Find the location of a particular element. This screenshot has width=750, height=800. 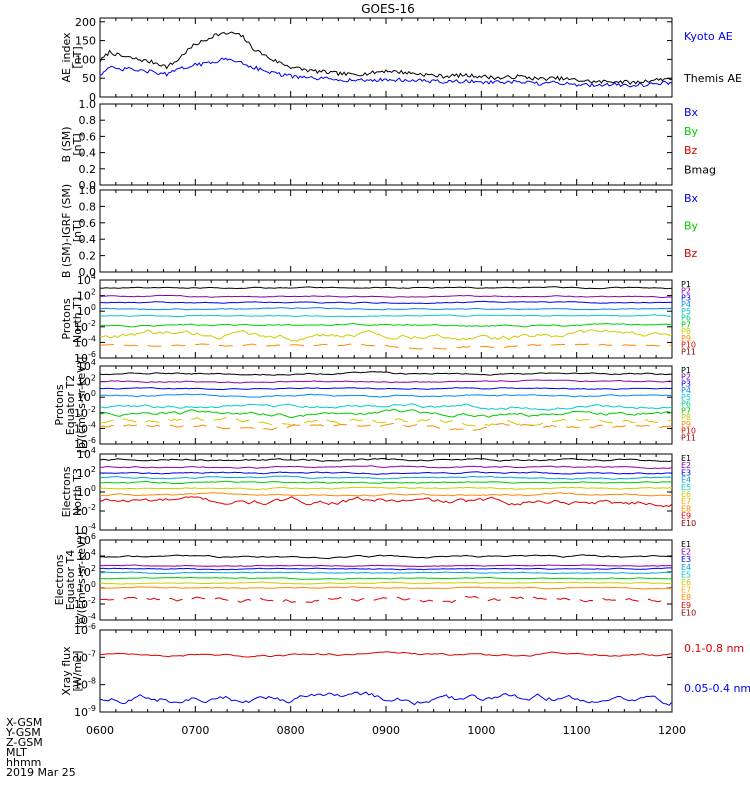

footer-row: 2019 Mar 25 is located at coordinates (41, 772).